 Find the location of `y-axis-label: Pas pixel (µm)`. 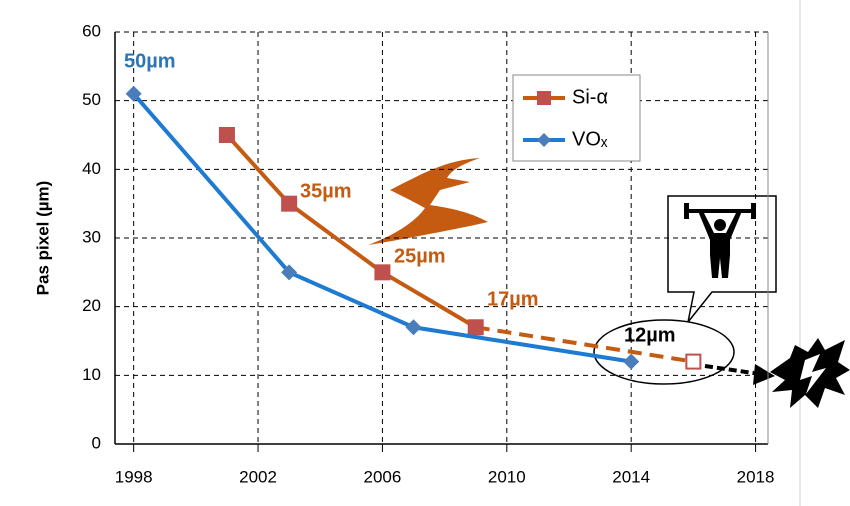

y-axis-label: Pas pixel (µm) is located at coordinates (42, 238).